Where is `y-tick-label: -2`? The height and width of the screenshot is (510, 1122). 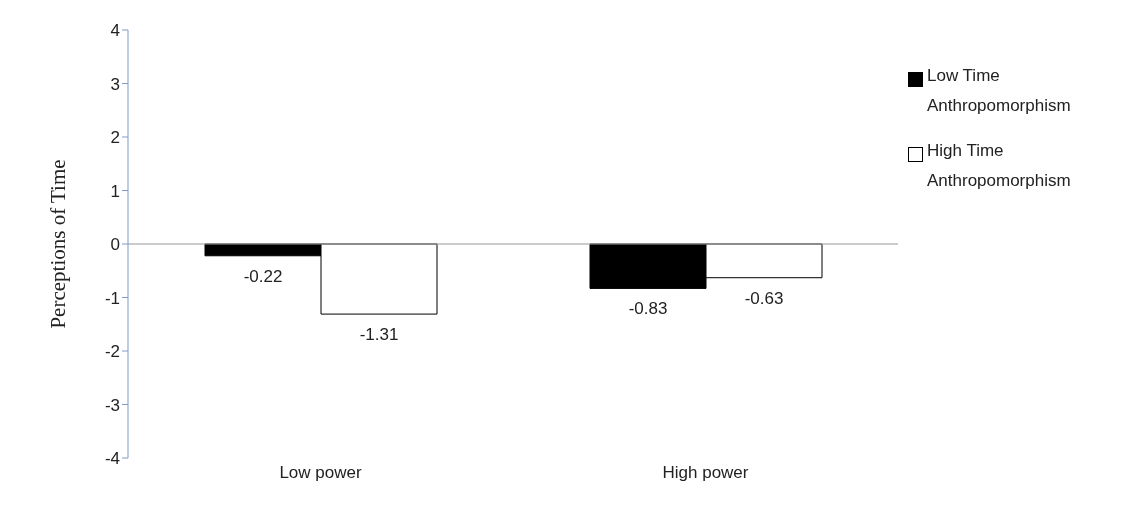
y-tick-label: -2 is located at coordinates (112, 352).